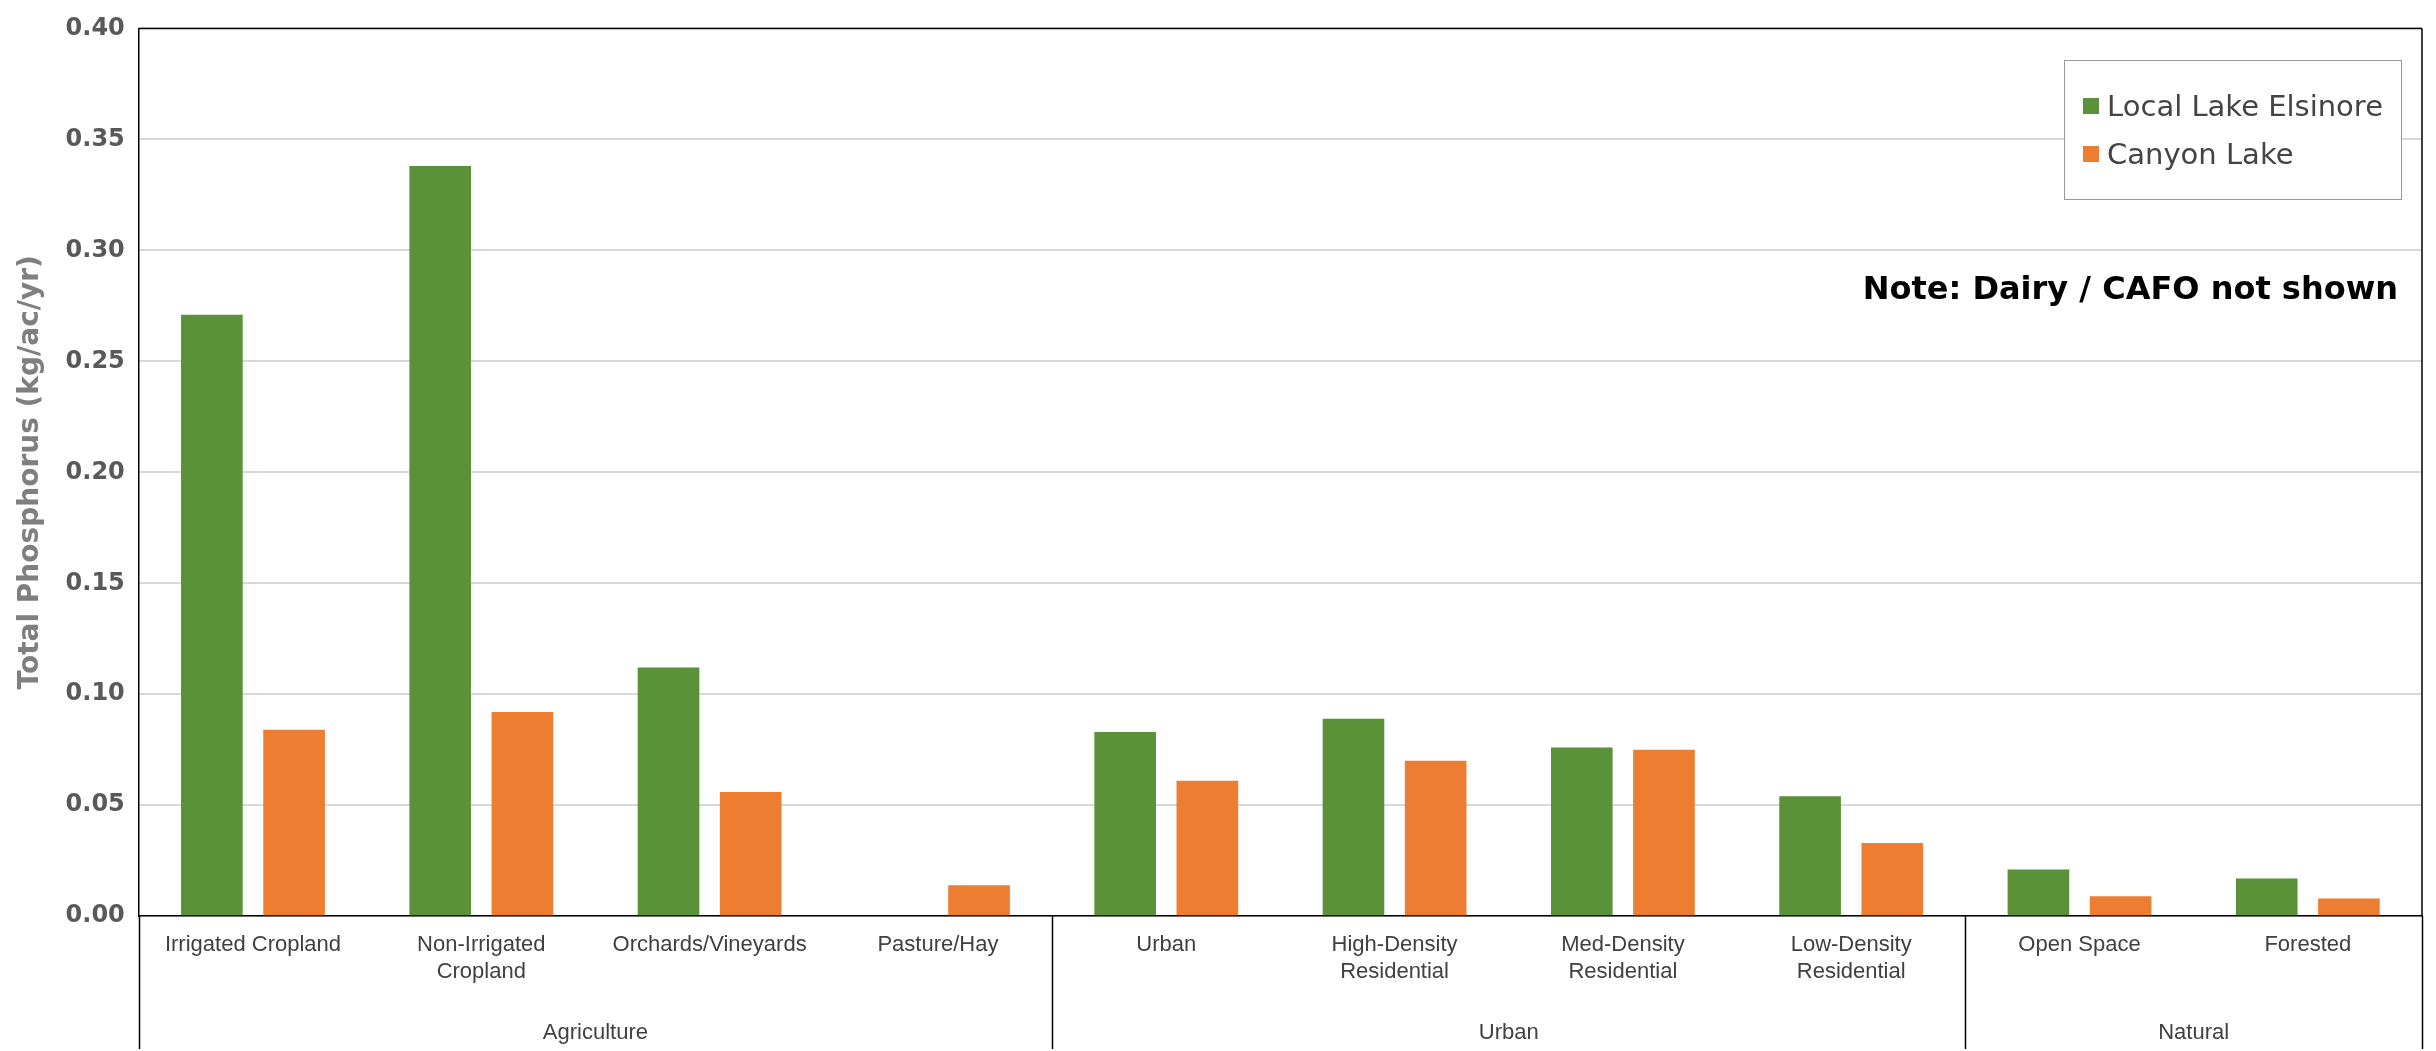  I want to click on y-tick-label: 0.25, so click(95, 359).